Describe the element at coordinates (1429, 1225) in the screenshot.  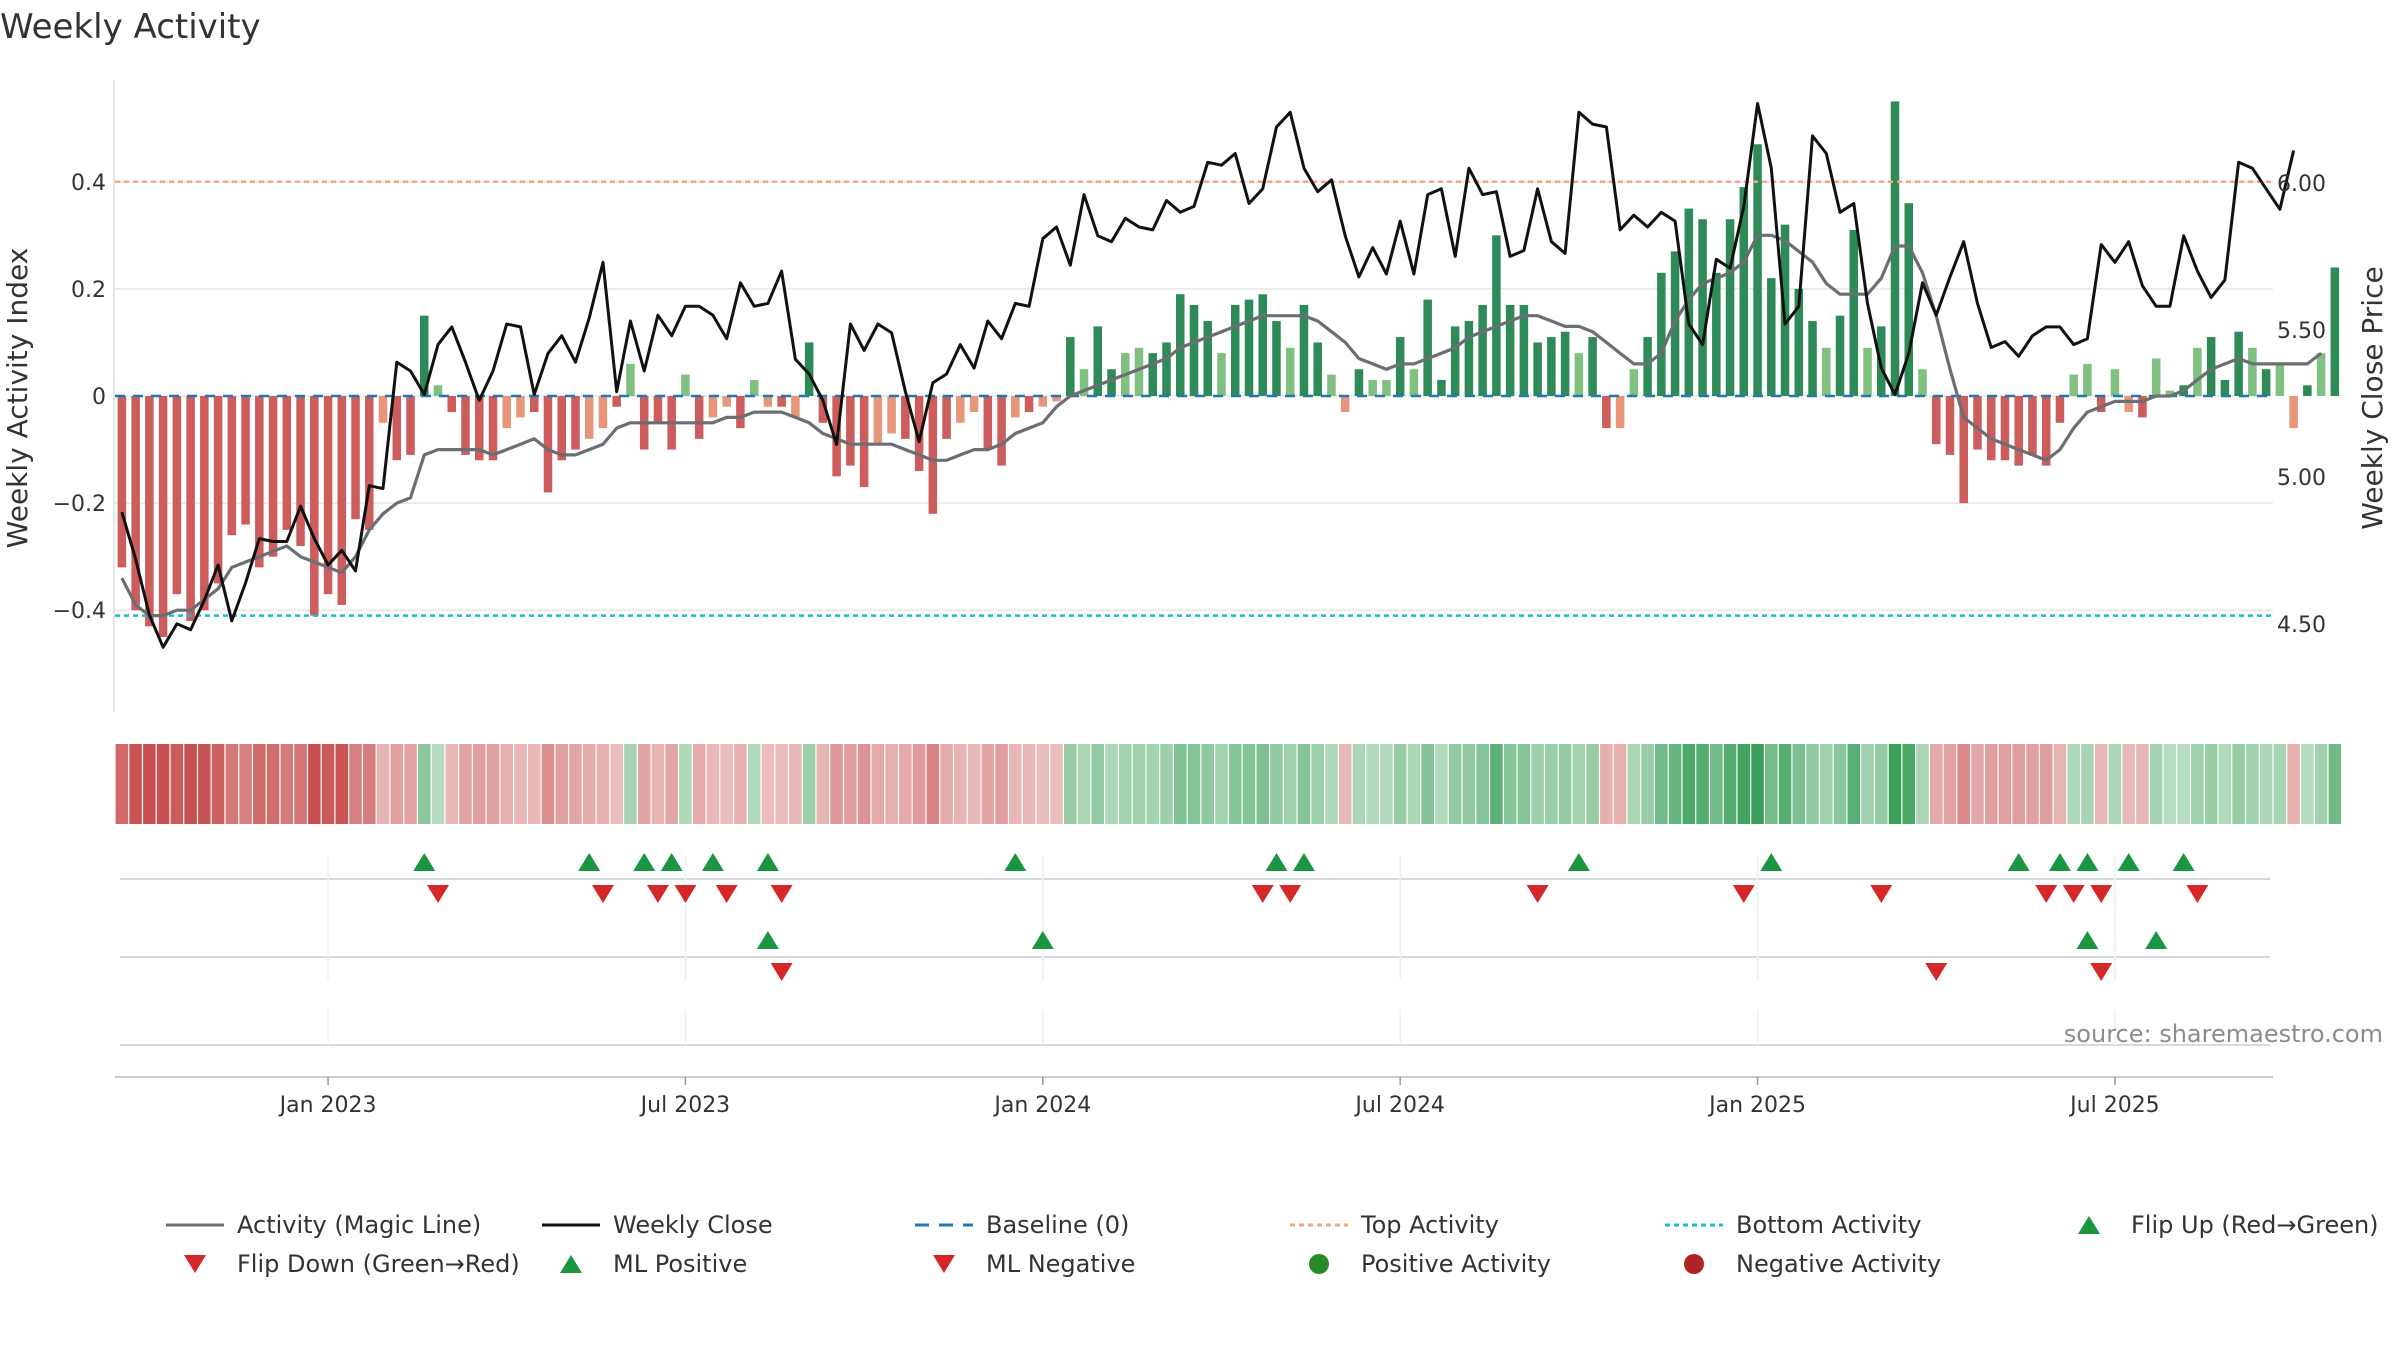
I see `legend-label: Top Activity` at that location.